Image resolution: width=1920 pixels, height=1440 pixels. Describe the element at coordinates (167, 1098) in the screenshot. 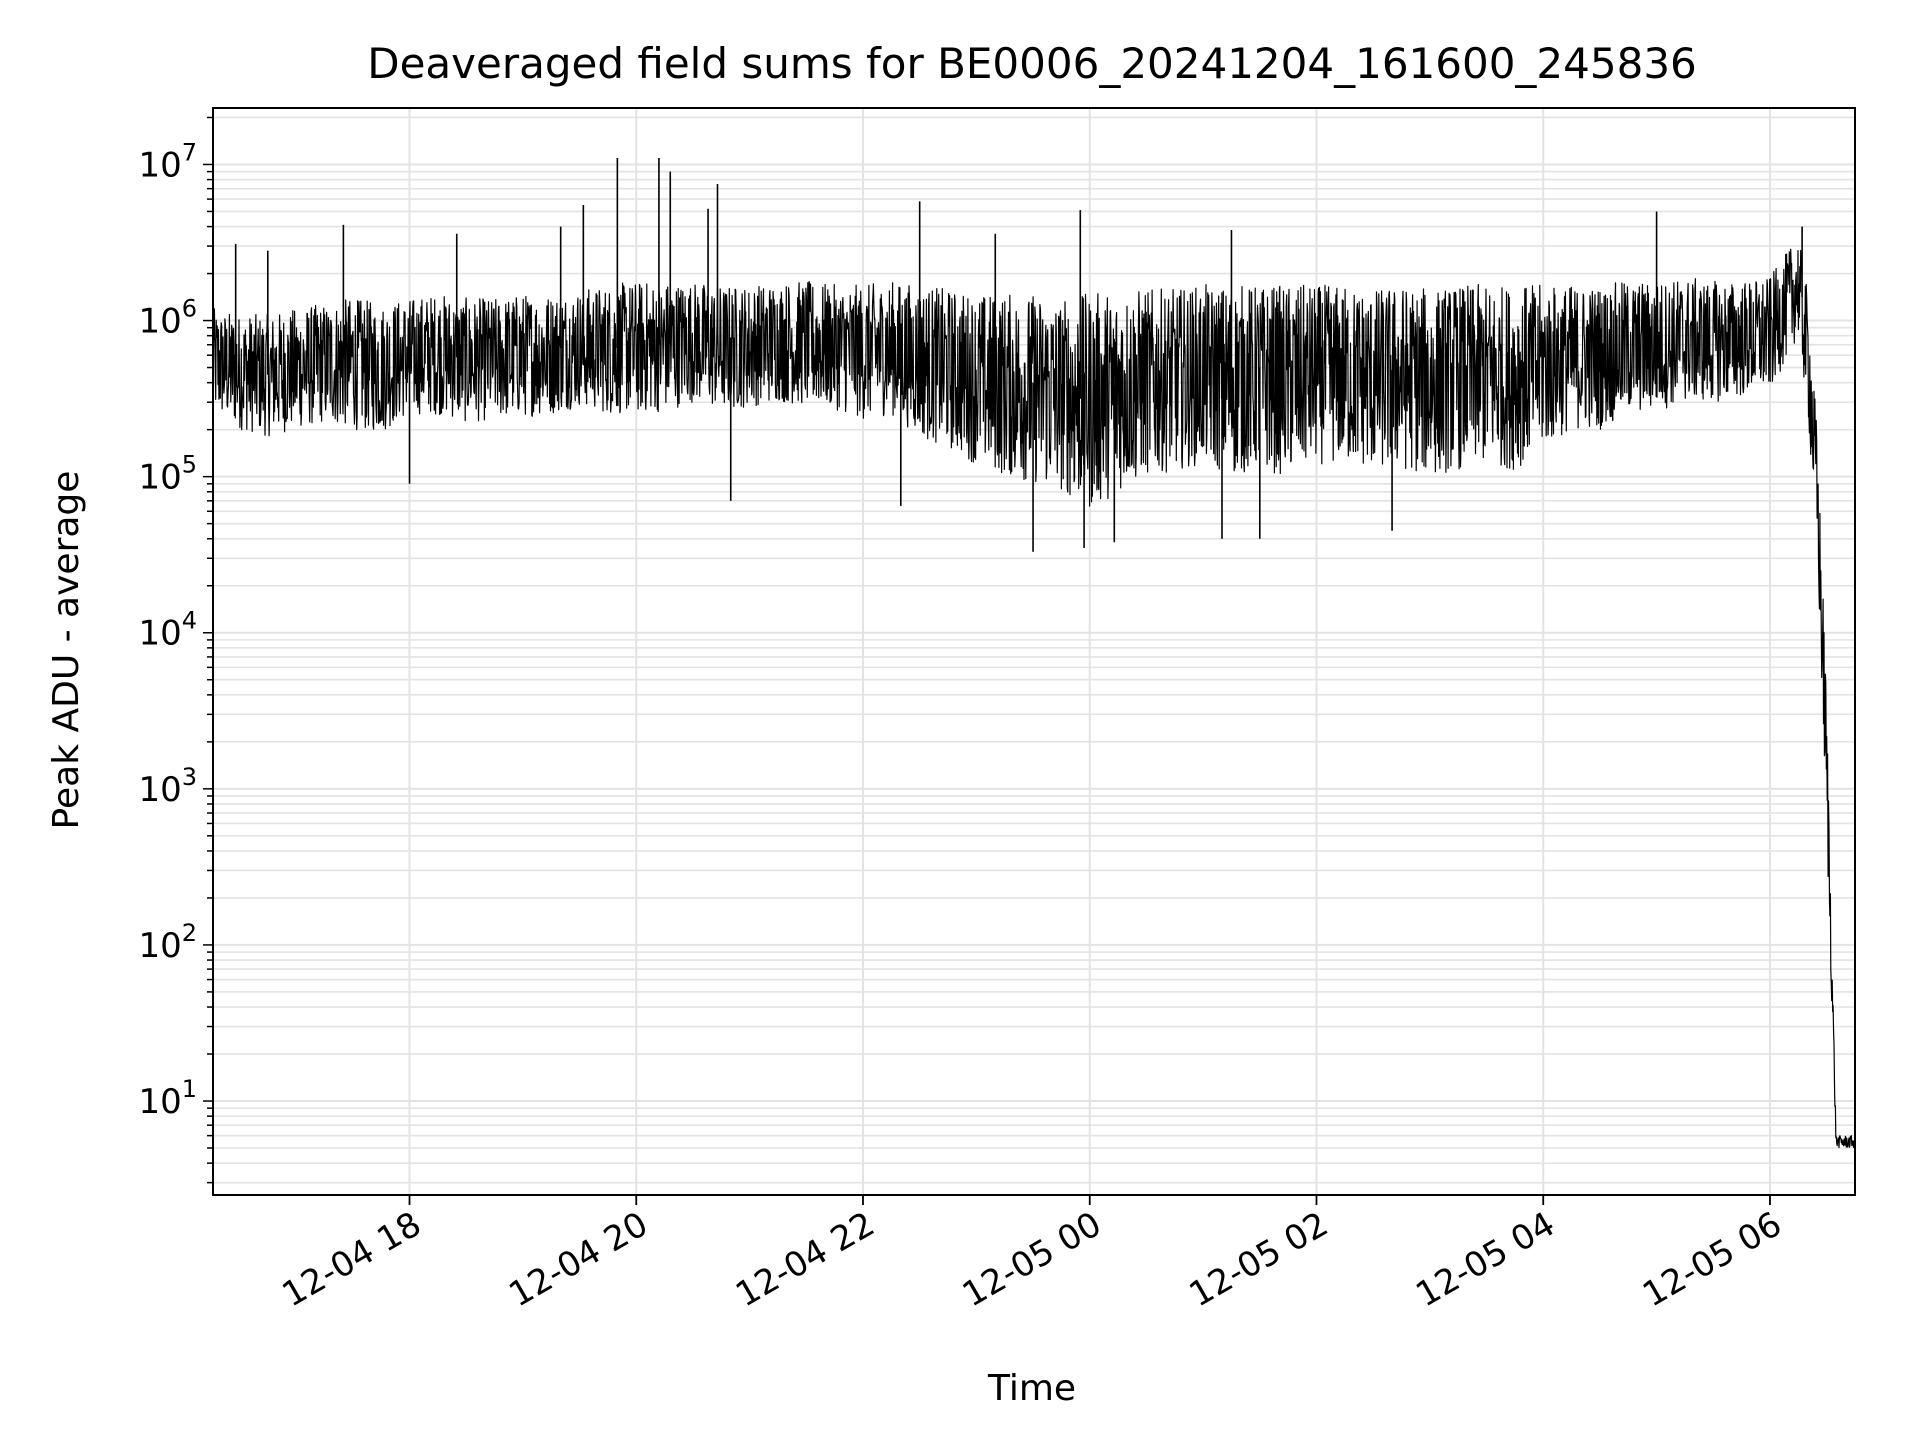

I see `y-tick-label: 10¹` at that location.